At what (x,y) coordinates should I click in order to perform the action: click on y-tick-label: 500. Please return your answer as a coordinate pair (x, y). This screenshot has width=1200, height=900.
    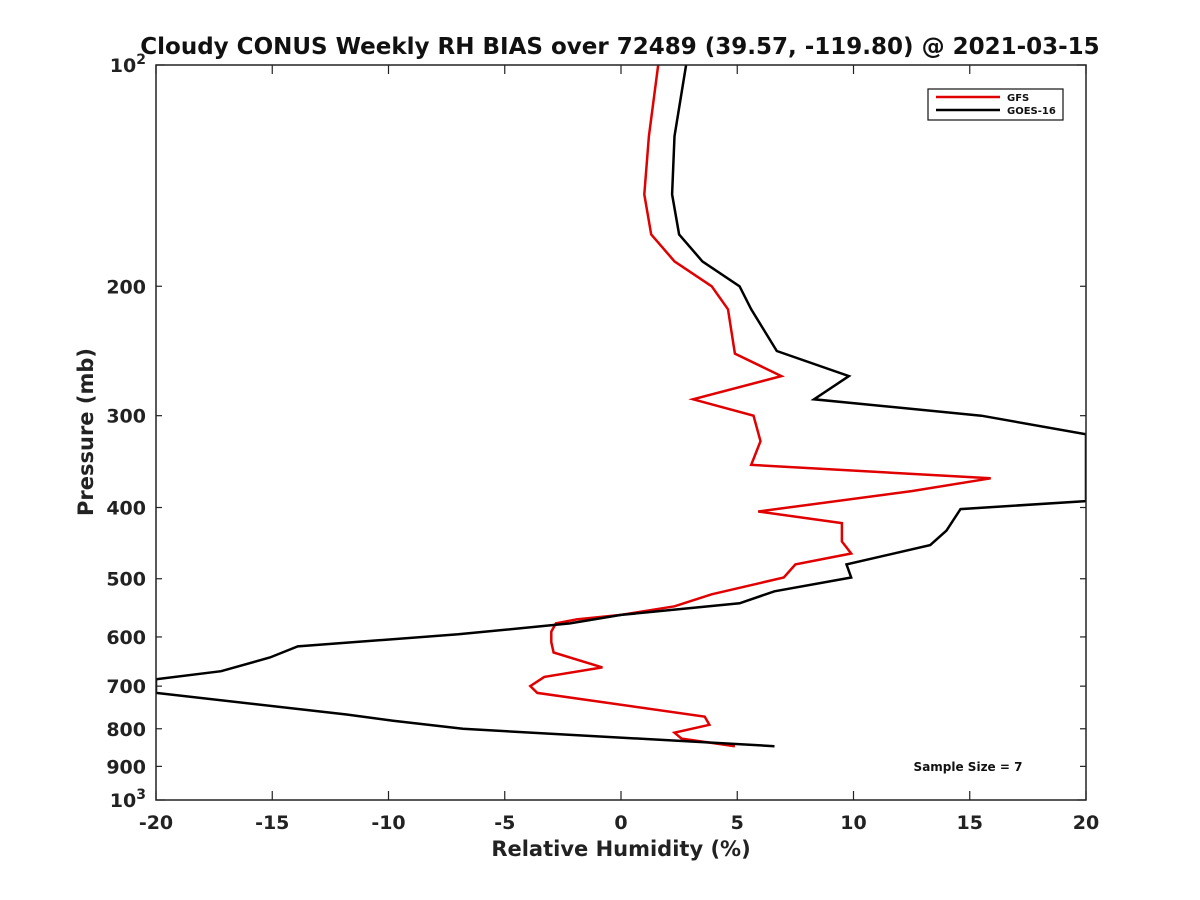
    Looking at the image, I should click on (126, 580).